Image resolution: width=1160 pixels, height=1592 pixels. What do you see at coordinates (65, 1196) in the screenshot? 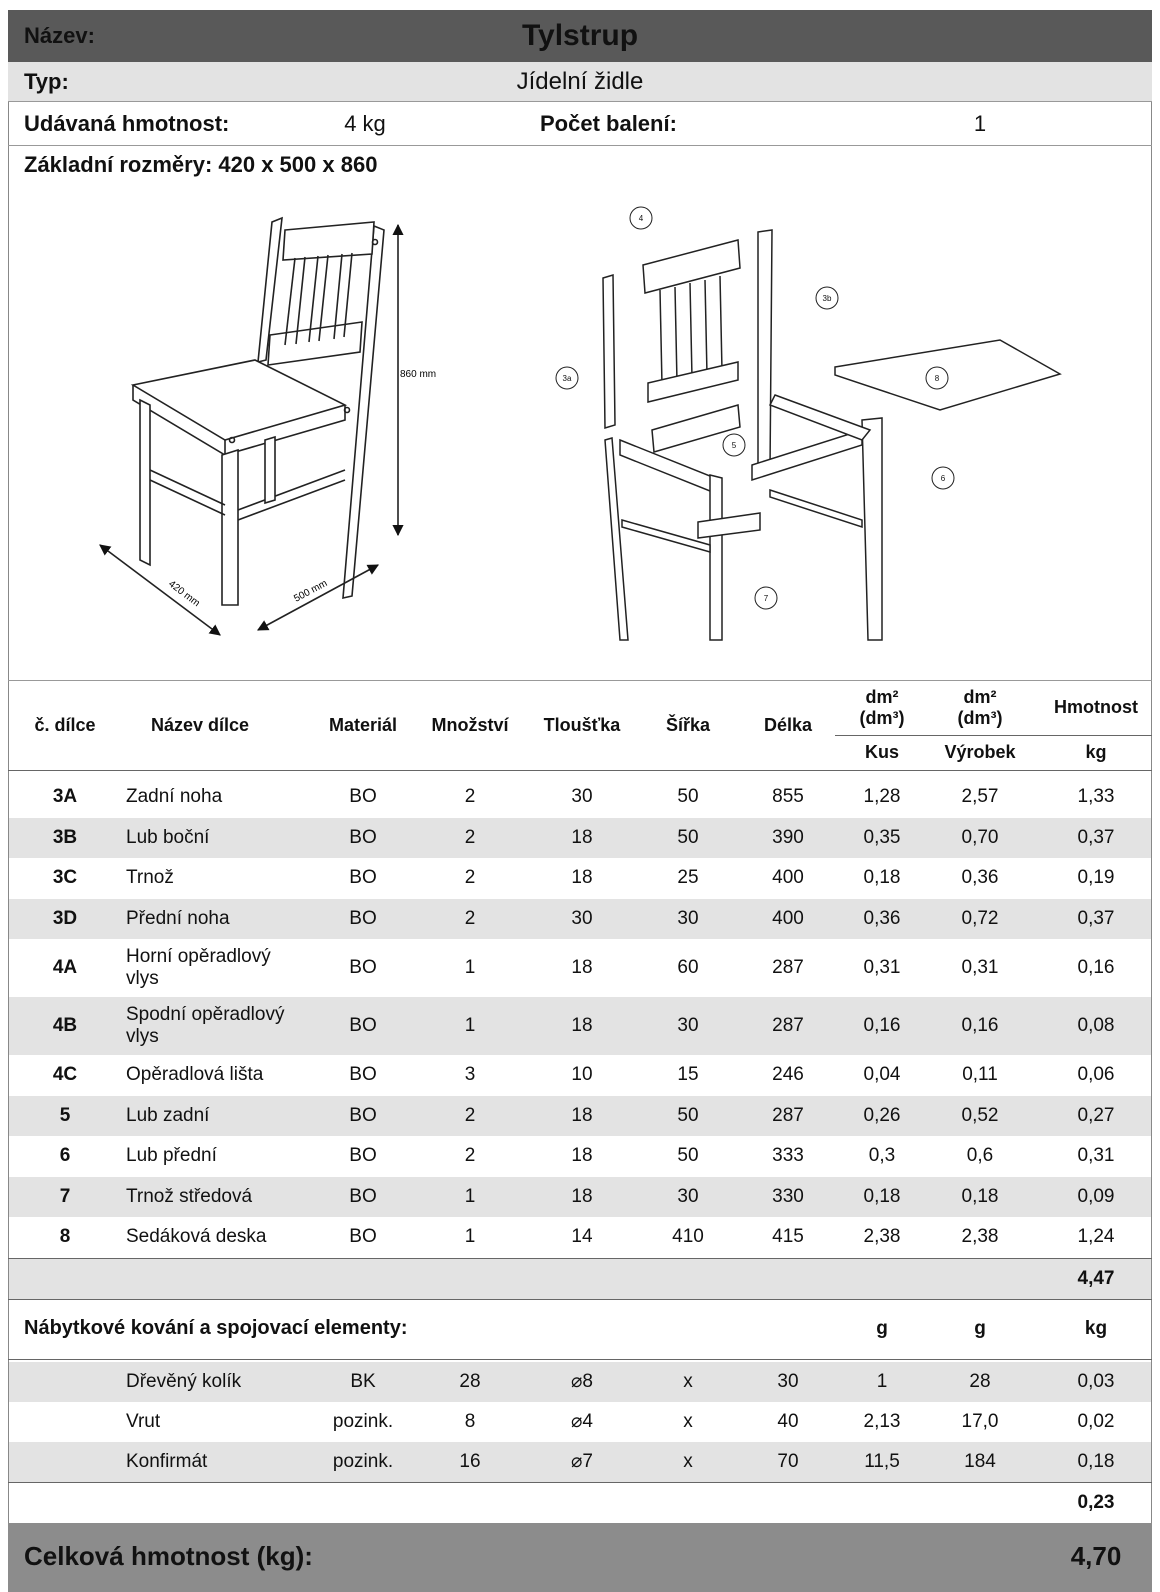
I see `part-id: 7` at bounding box center [65, 1196].